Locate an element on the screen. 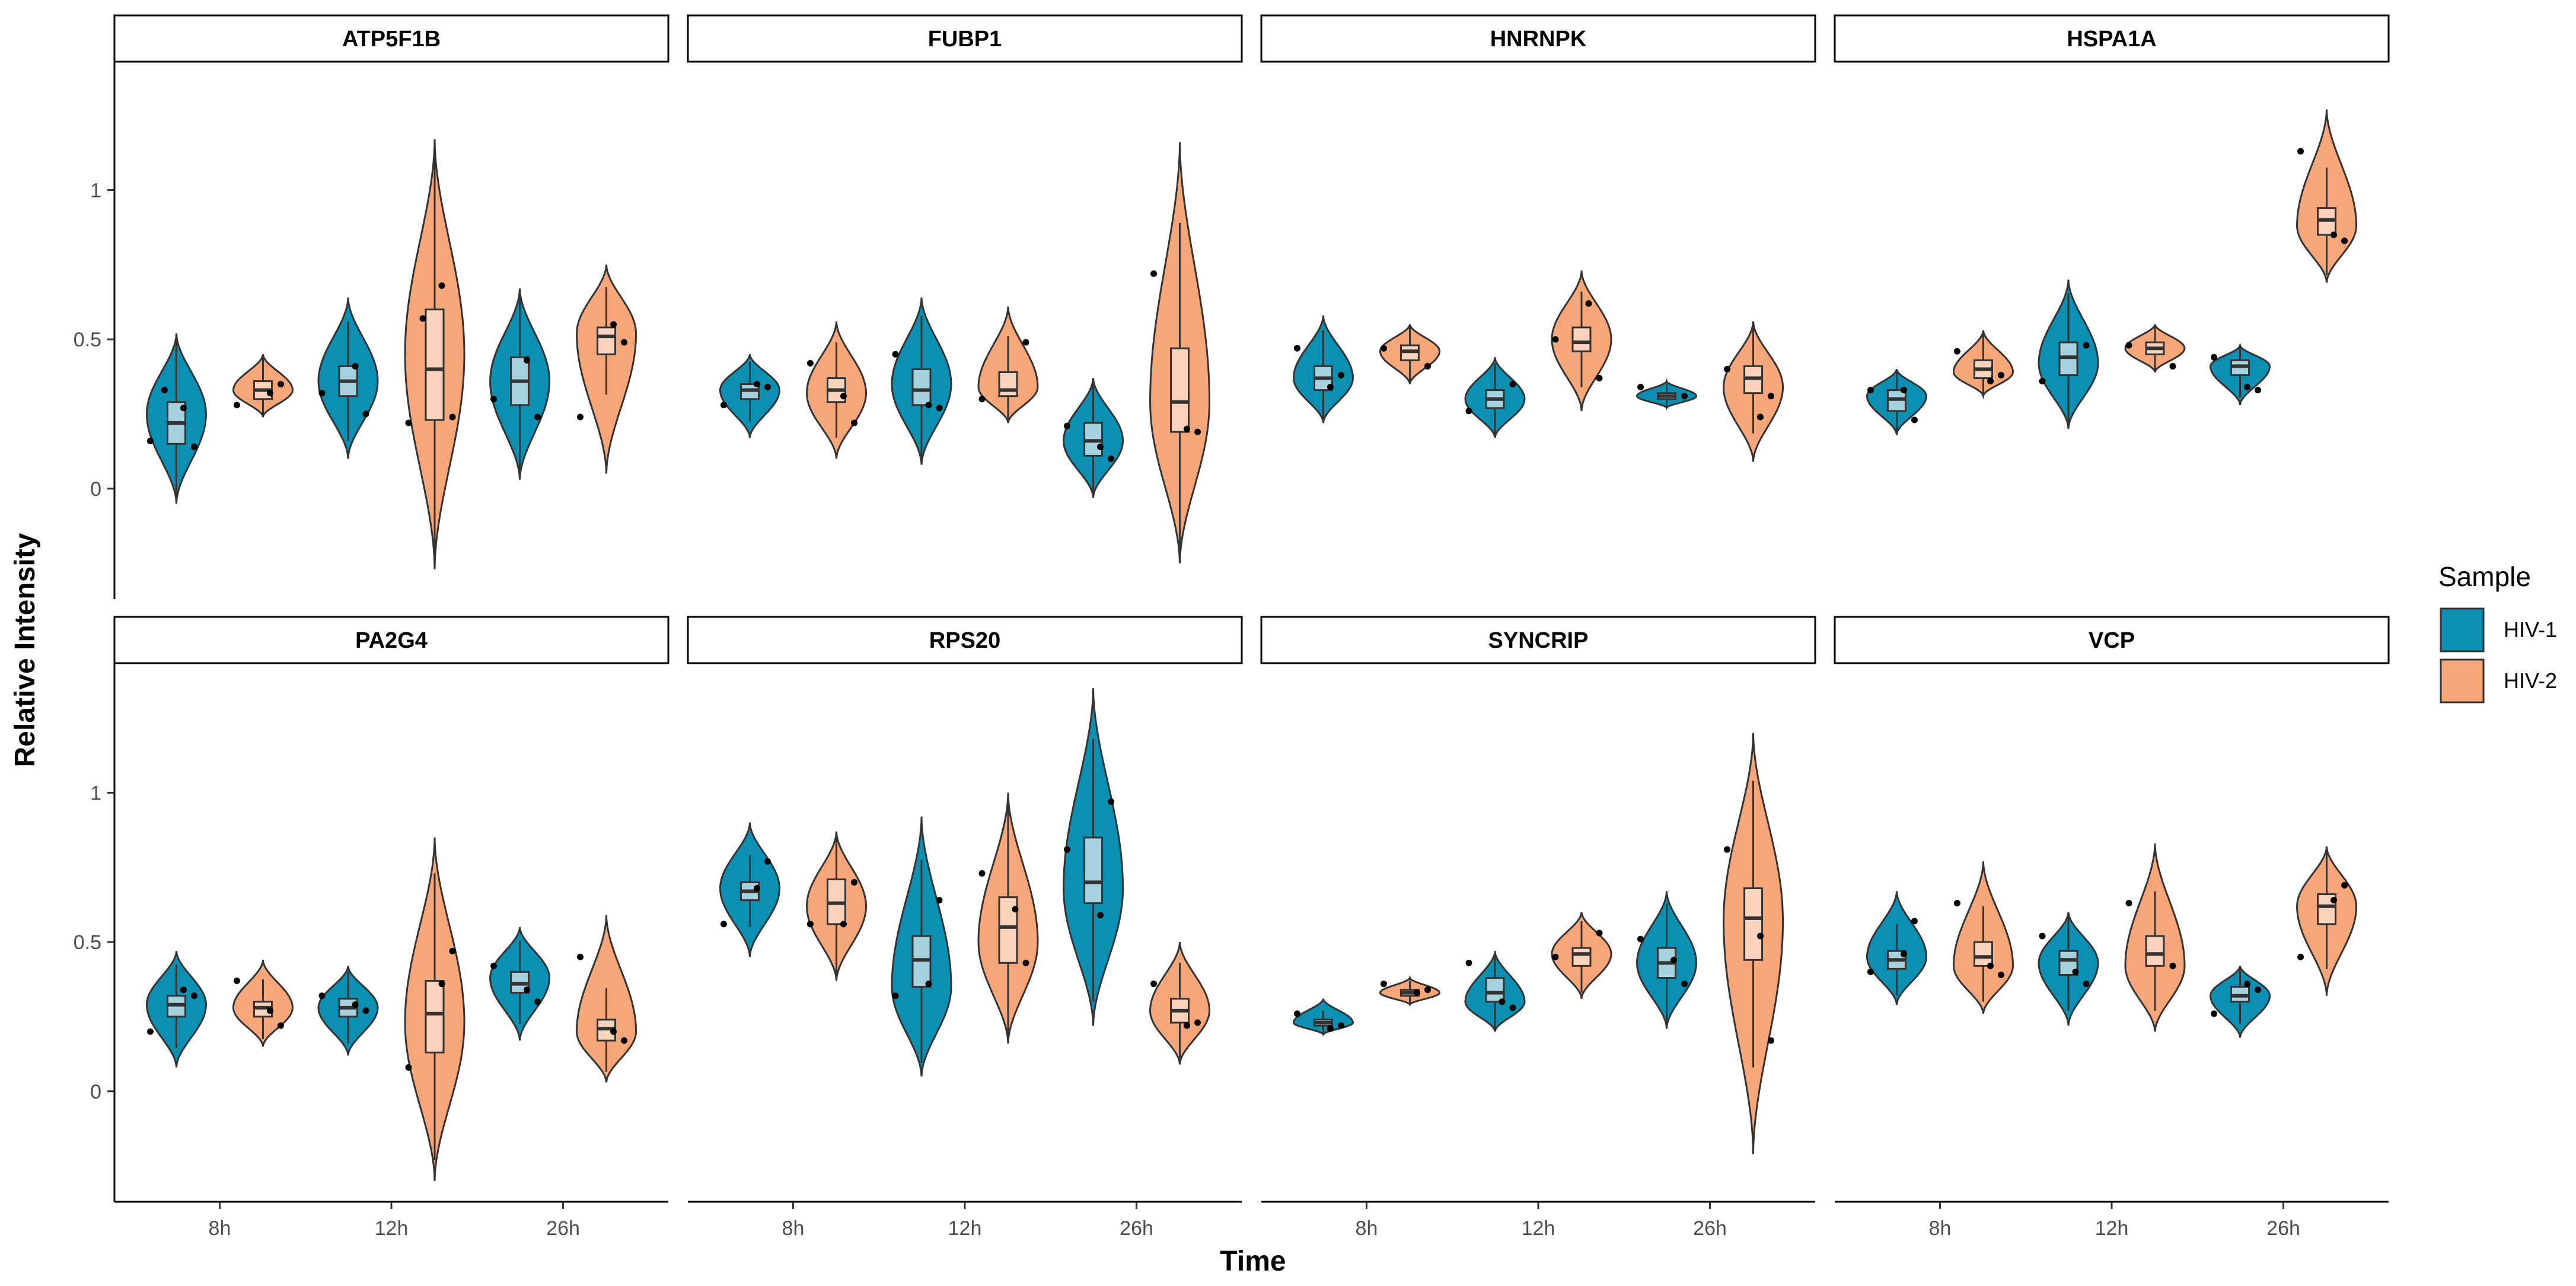  panel-pa2g4: PA2G4 0 0.5 1 8h 12h 26h is located at coordinates (371, 928).